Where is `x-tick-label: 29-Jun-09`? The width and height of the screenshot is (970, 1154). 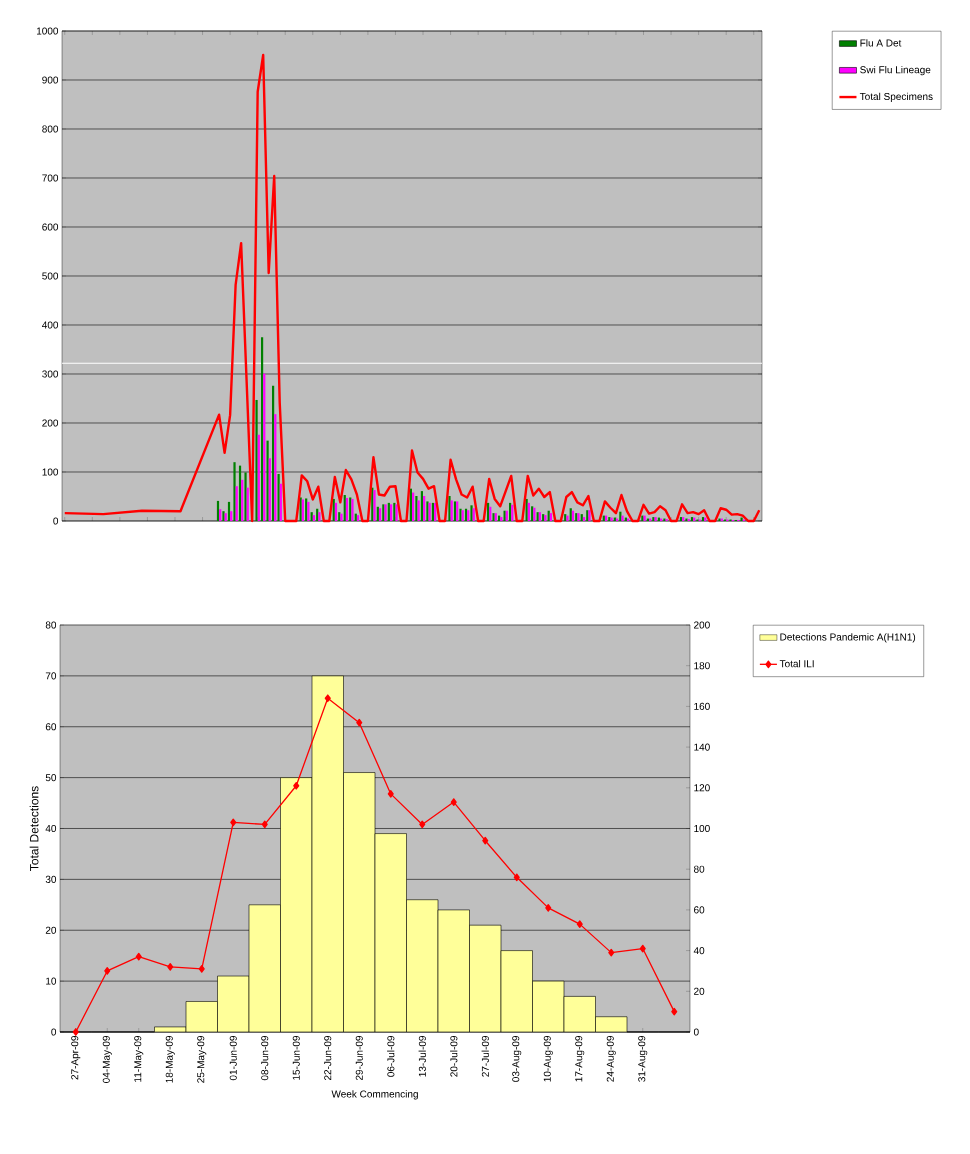
x-tick-label: 29-Jun-09 is located at coordinates (359, 1058).